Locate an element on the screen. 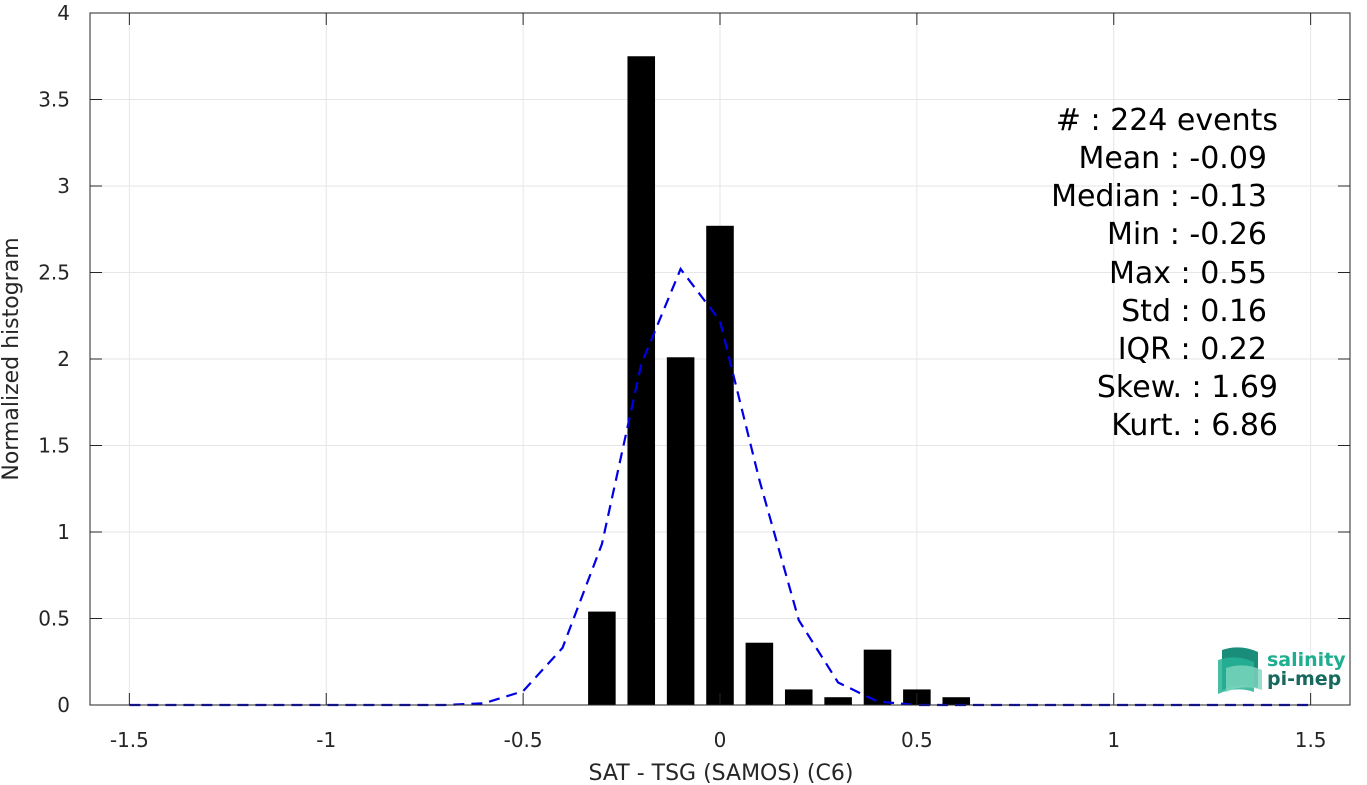 The image size is (1367, 785). stat-std: Std : 0.16 is located at coordinates (1194, 311).